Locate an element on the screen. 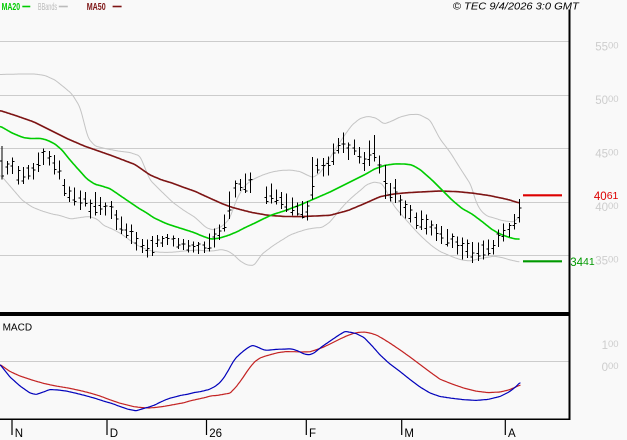 The width and height of the screenshot is (627, 440). svg-text: BBands is located at coordinates (47, 7).